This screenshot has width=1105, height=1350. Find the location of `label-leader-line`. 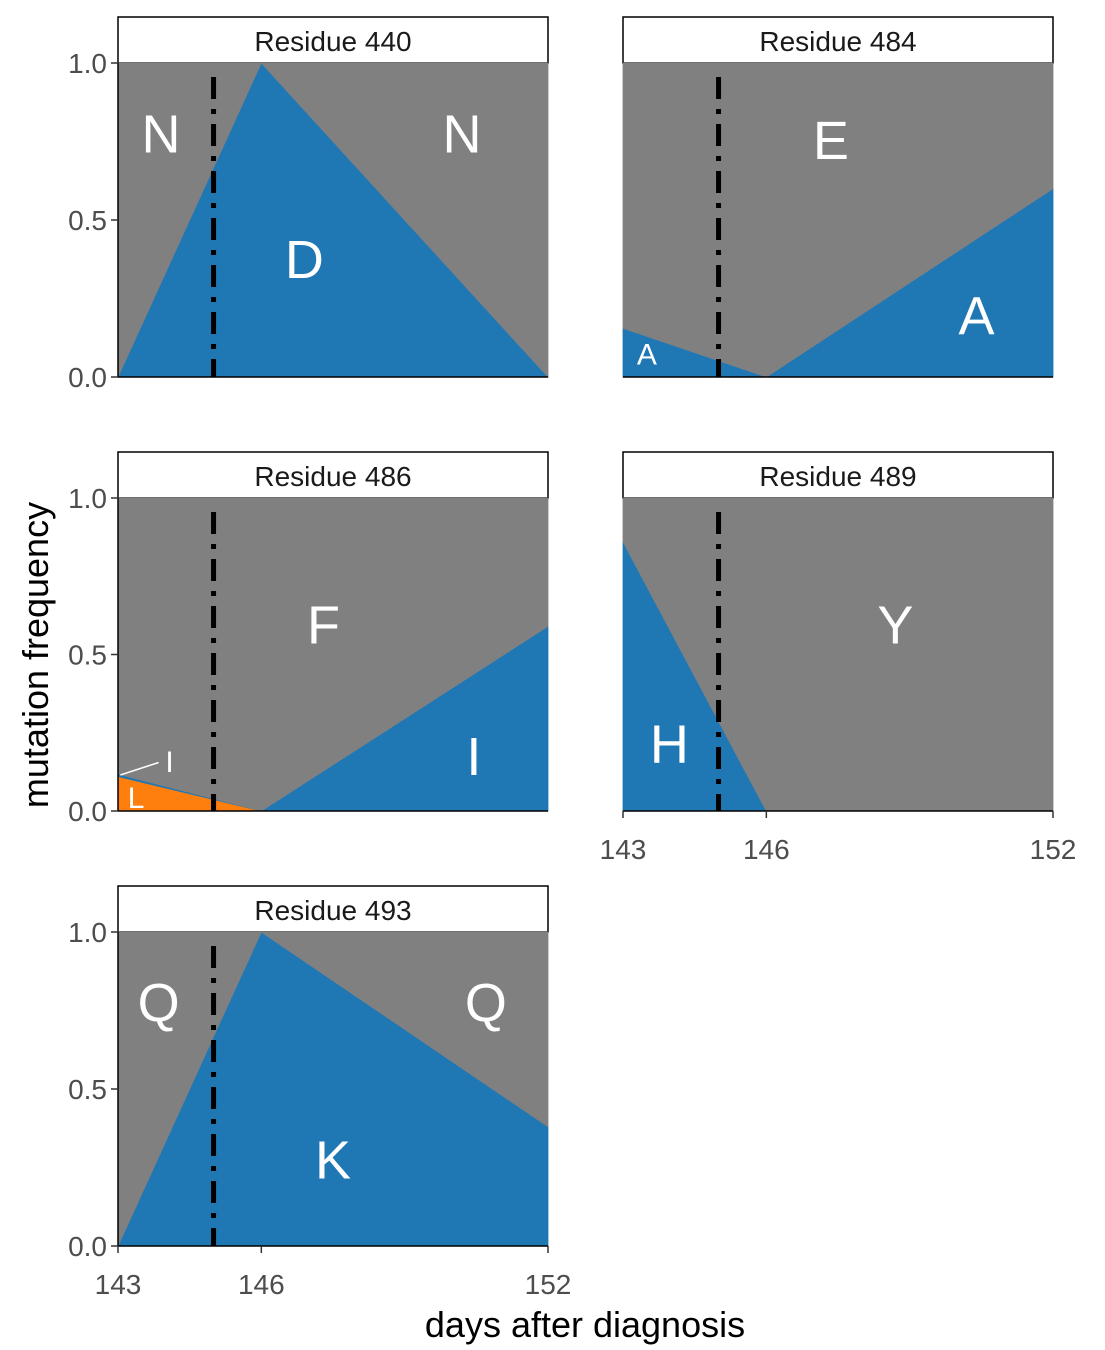

label-leader-line is located at coordinates (139, 768).